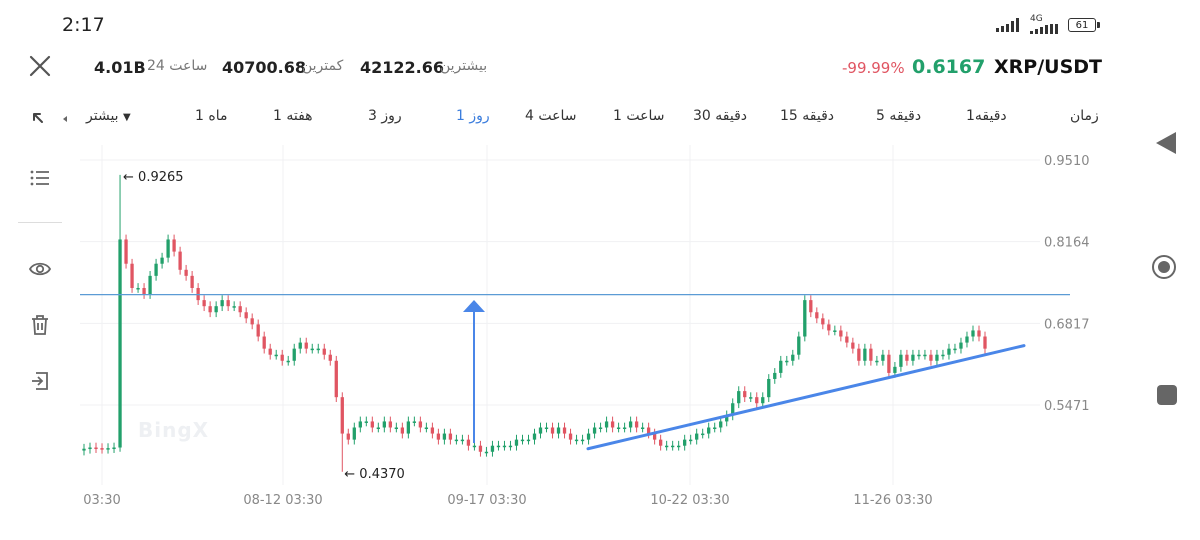 This screenshot has height=540, width=1200. I want to click on expand-icon, so click(38, 118).